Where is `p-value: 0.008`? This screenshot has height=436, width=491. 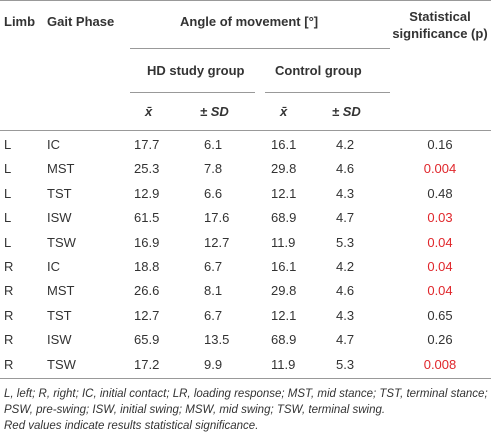 p-value: 0.008 is located at coordinates (440, 364).